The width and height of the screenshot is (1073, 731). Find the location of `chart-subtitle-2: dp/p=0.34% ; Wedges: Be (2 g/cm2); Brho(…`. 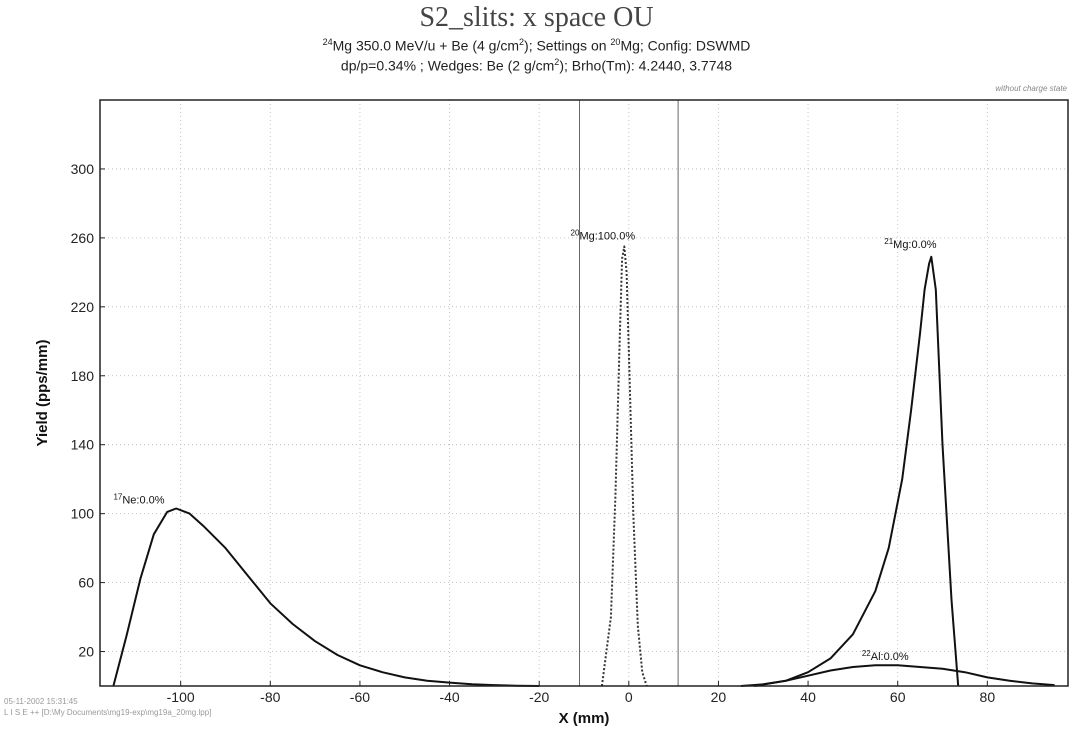

chart-subtitle-2: dp/p=0.34% ; Wedges: Be (2 g/cm2); Brho(… is located at coordinates (536, 65).